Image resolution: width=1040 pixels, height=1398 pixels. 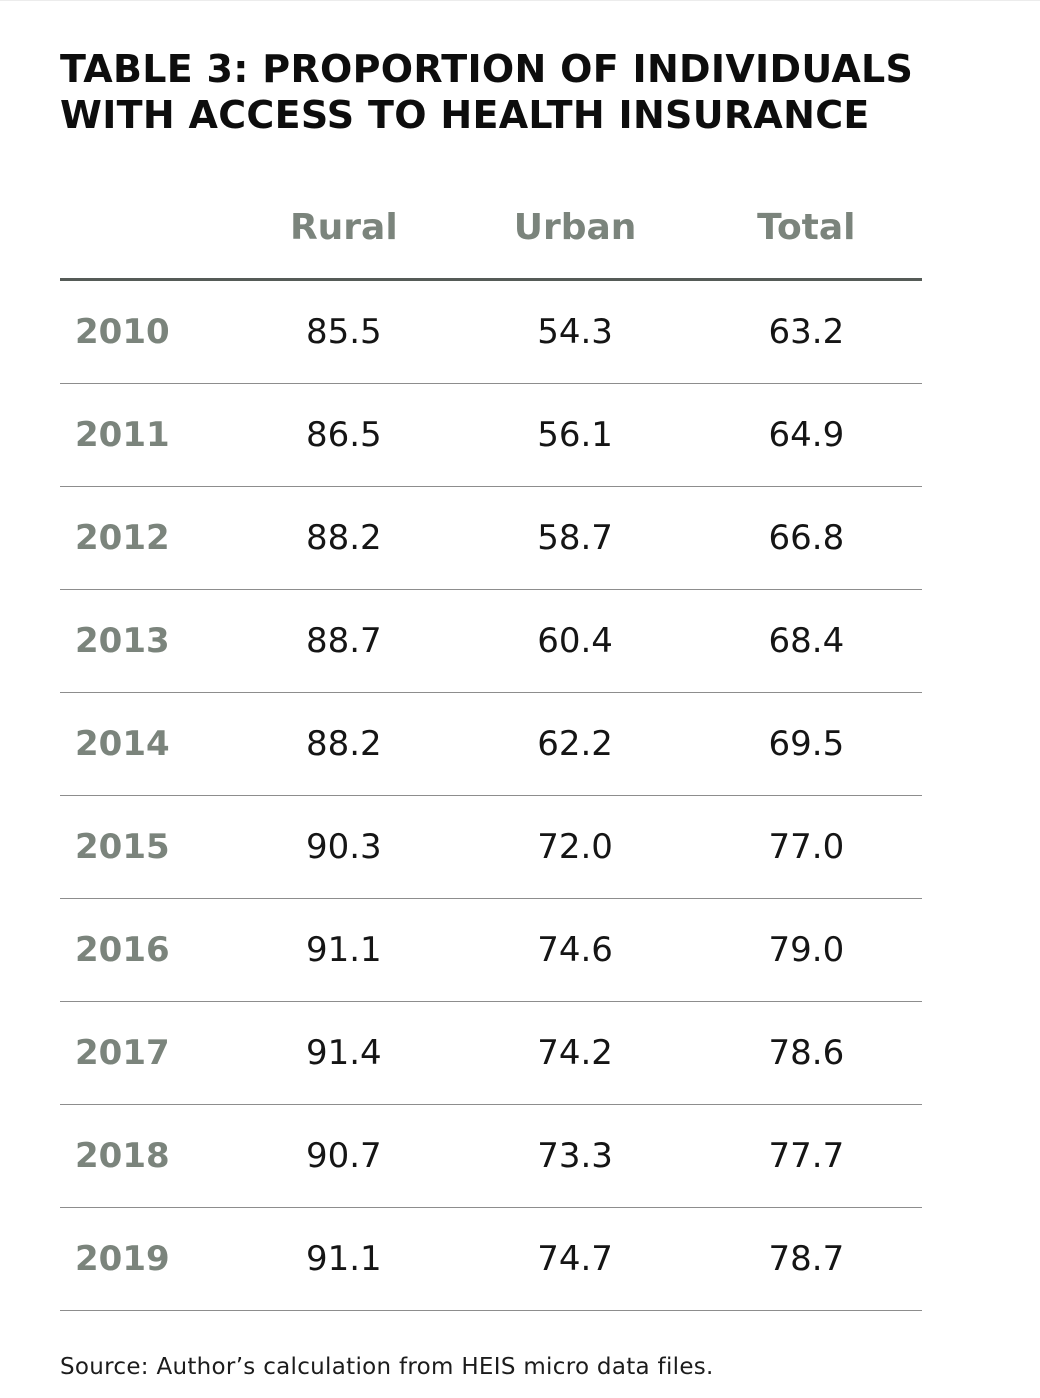 I want to click on table-row: 2014 88.2 62.2 69.5, so click(x=491, y=744).